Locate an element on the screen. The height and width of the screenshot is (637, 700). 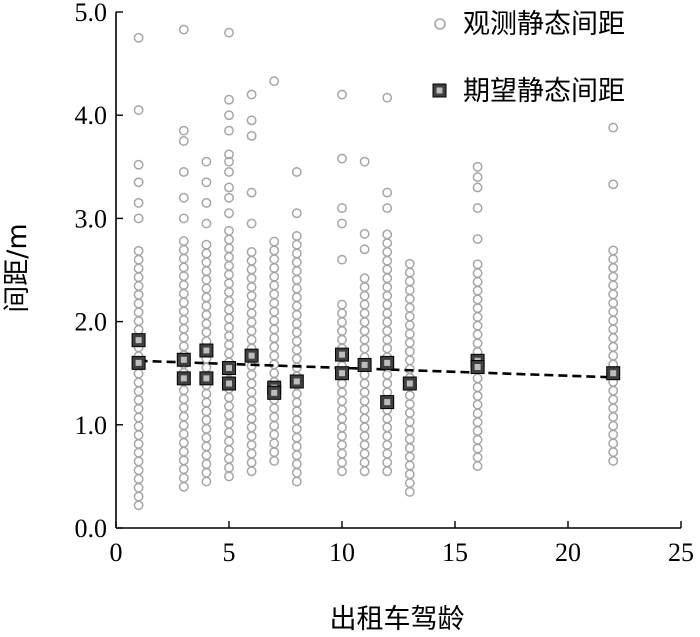
y-tick-label: 2.0 is located at coordinates (91, 322).